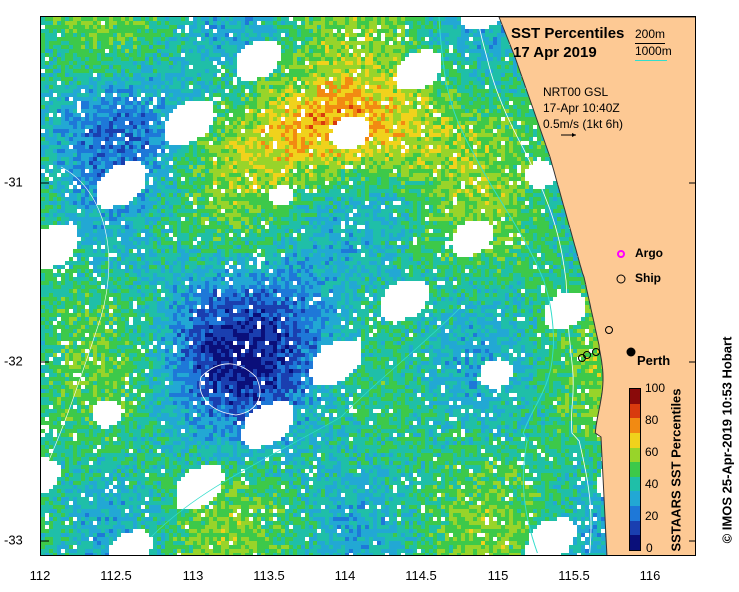  Describe the element at coordinates (345, 575) in the screenshot. I see `xtick-label: 114` at that location.